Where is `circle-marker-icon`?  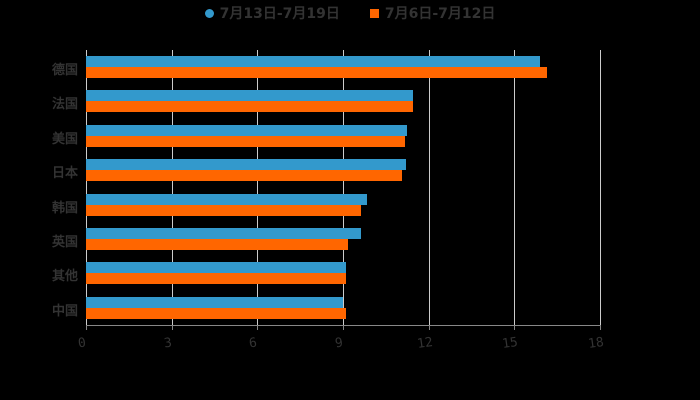
circle-marker-icon is located at coordinates (209, 13).